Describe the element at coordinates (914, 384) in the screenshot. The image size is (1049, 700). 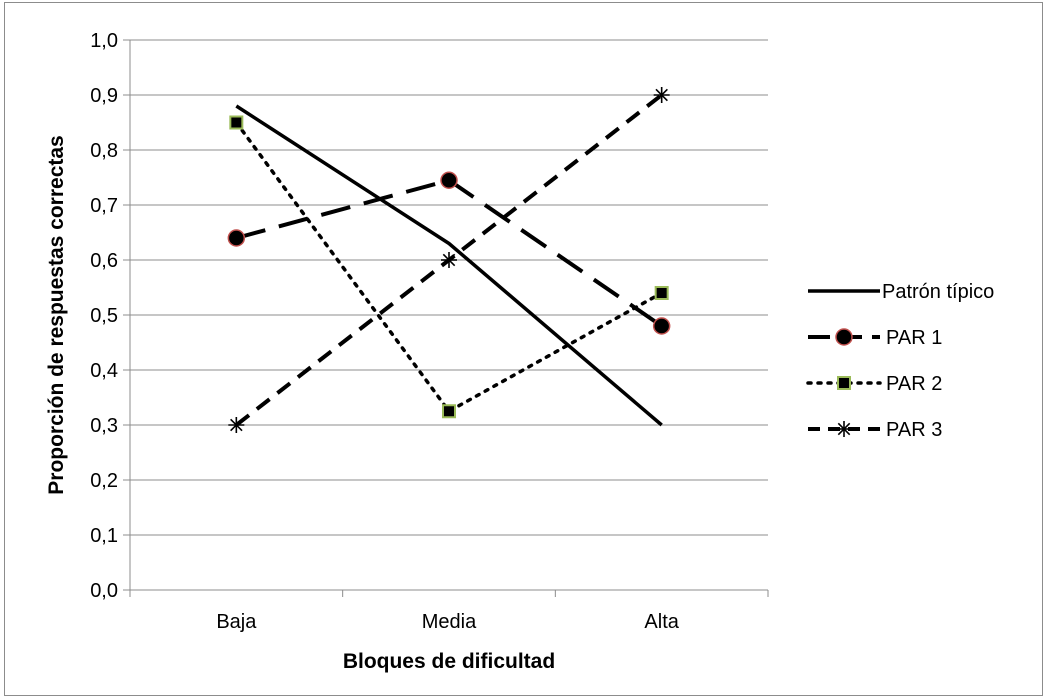
I see `legend-label: PAR 2` at that location.